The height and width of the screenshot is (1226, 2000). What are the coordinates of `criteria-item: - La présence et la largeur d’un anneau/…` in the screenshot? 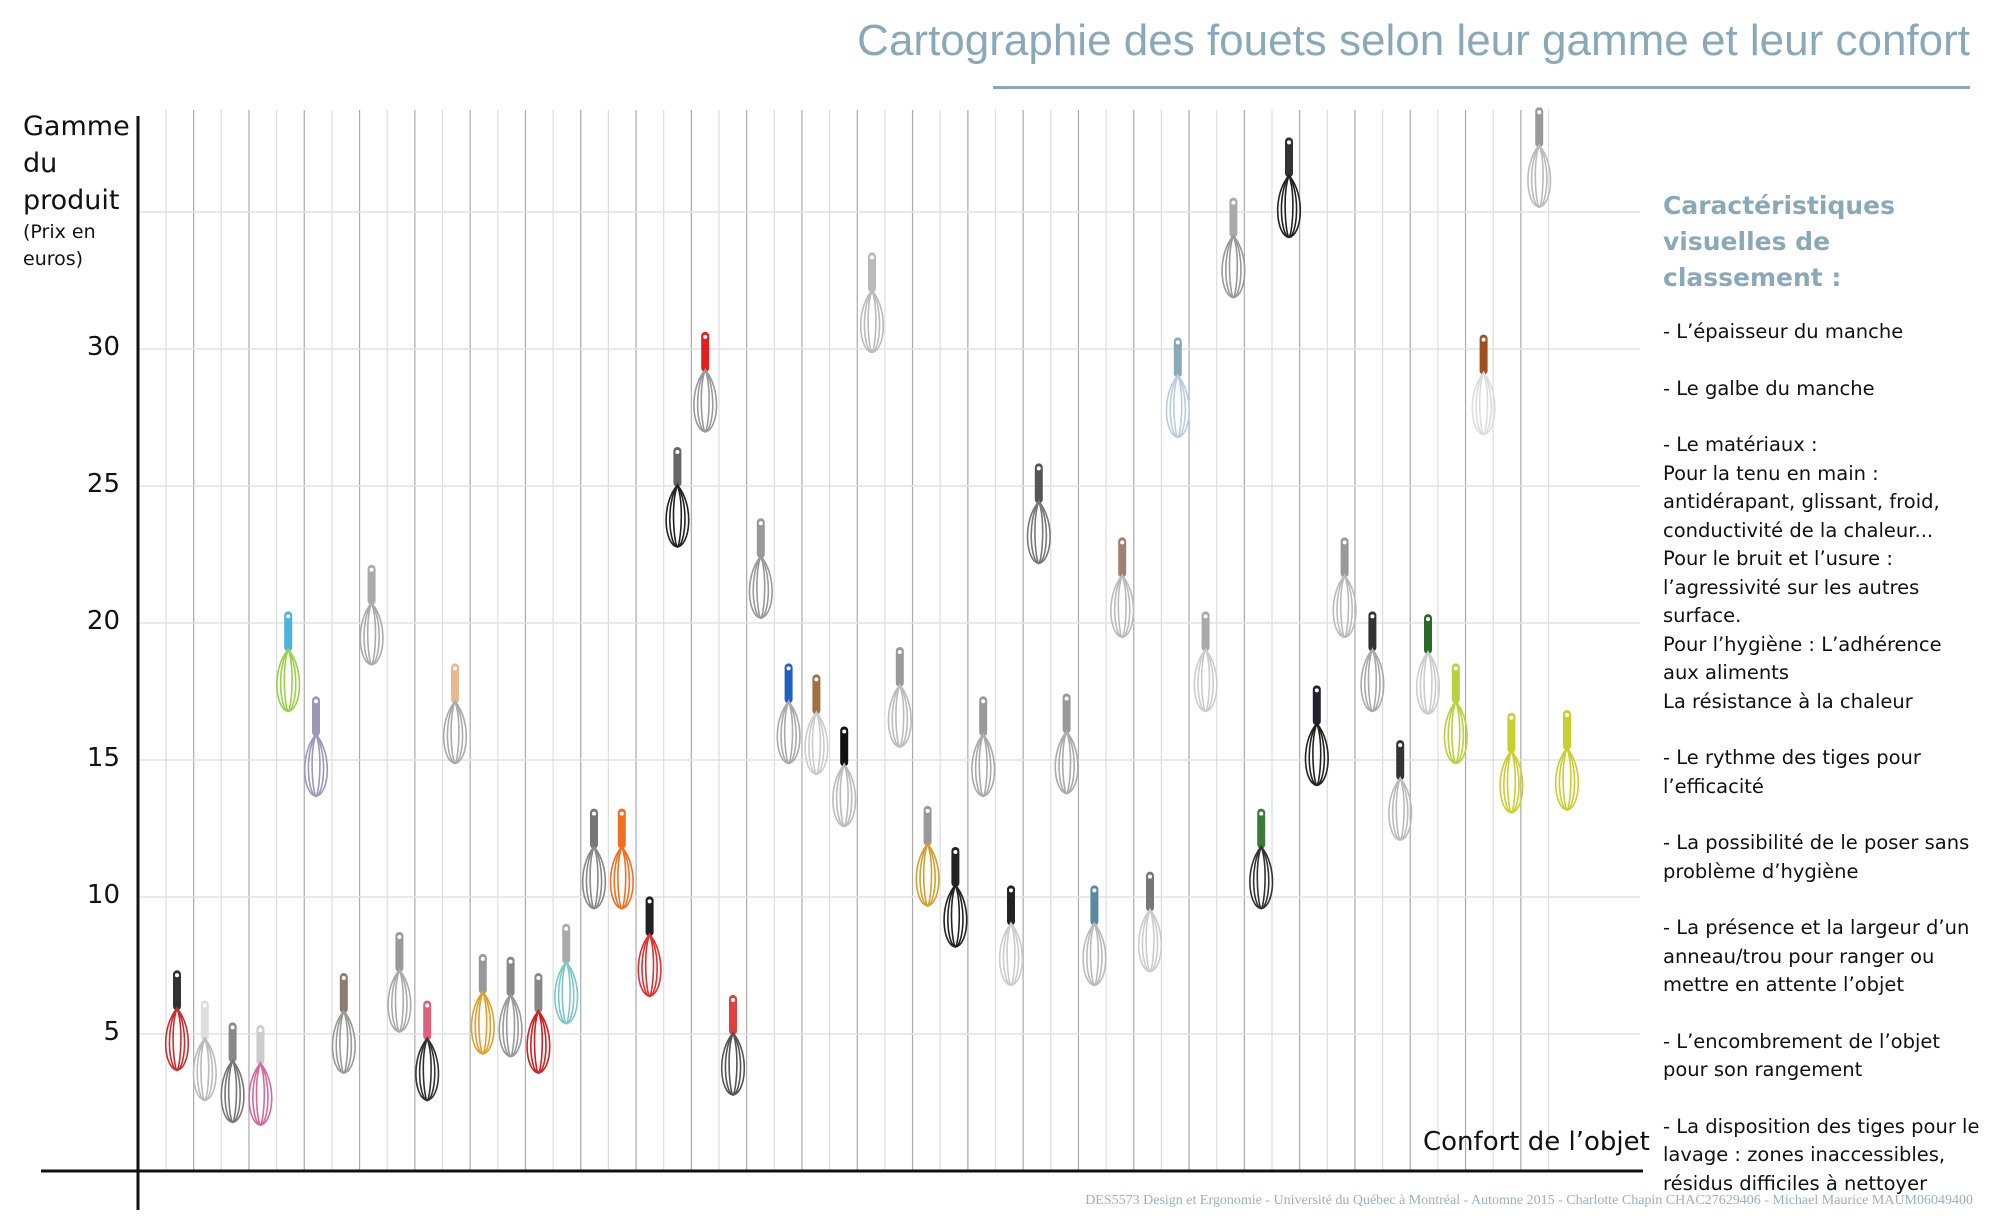 It's located at (1816, 956).